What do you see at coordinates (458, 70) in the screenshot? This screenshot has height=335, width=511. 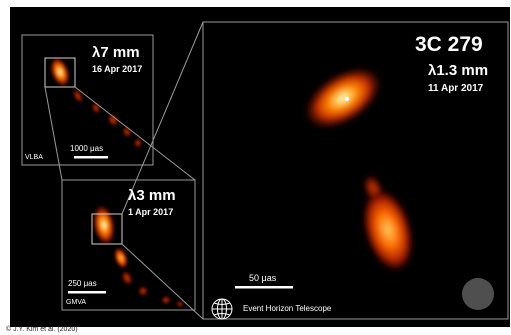 I see `main-wavelength: λ1.3 mm` at bounding box center [458, 70].